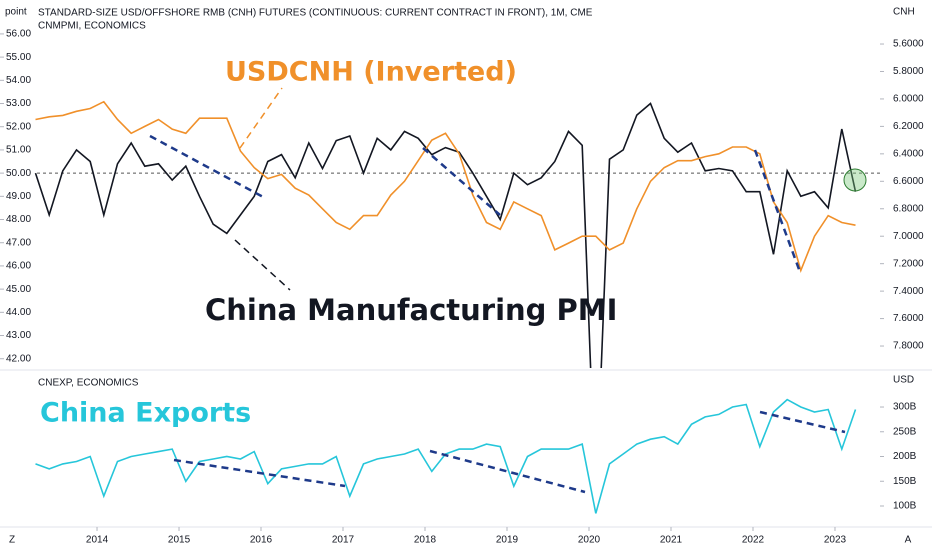 This screenshot has height=550, width=932. I want to click on footer-icon: Z, so click(12, 540).